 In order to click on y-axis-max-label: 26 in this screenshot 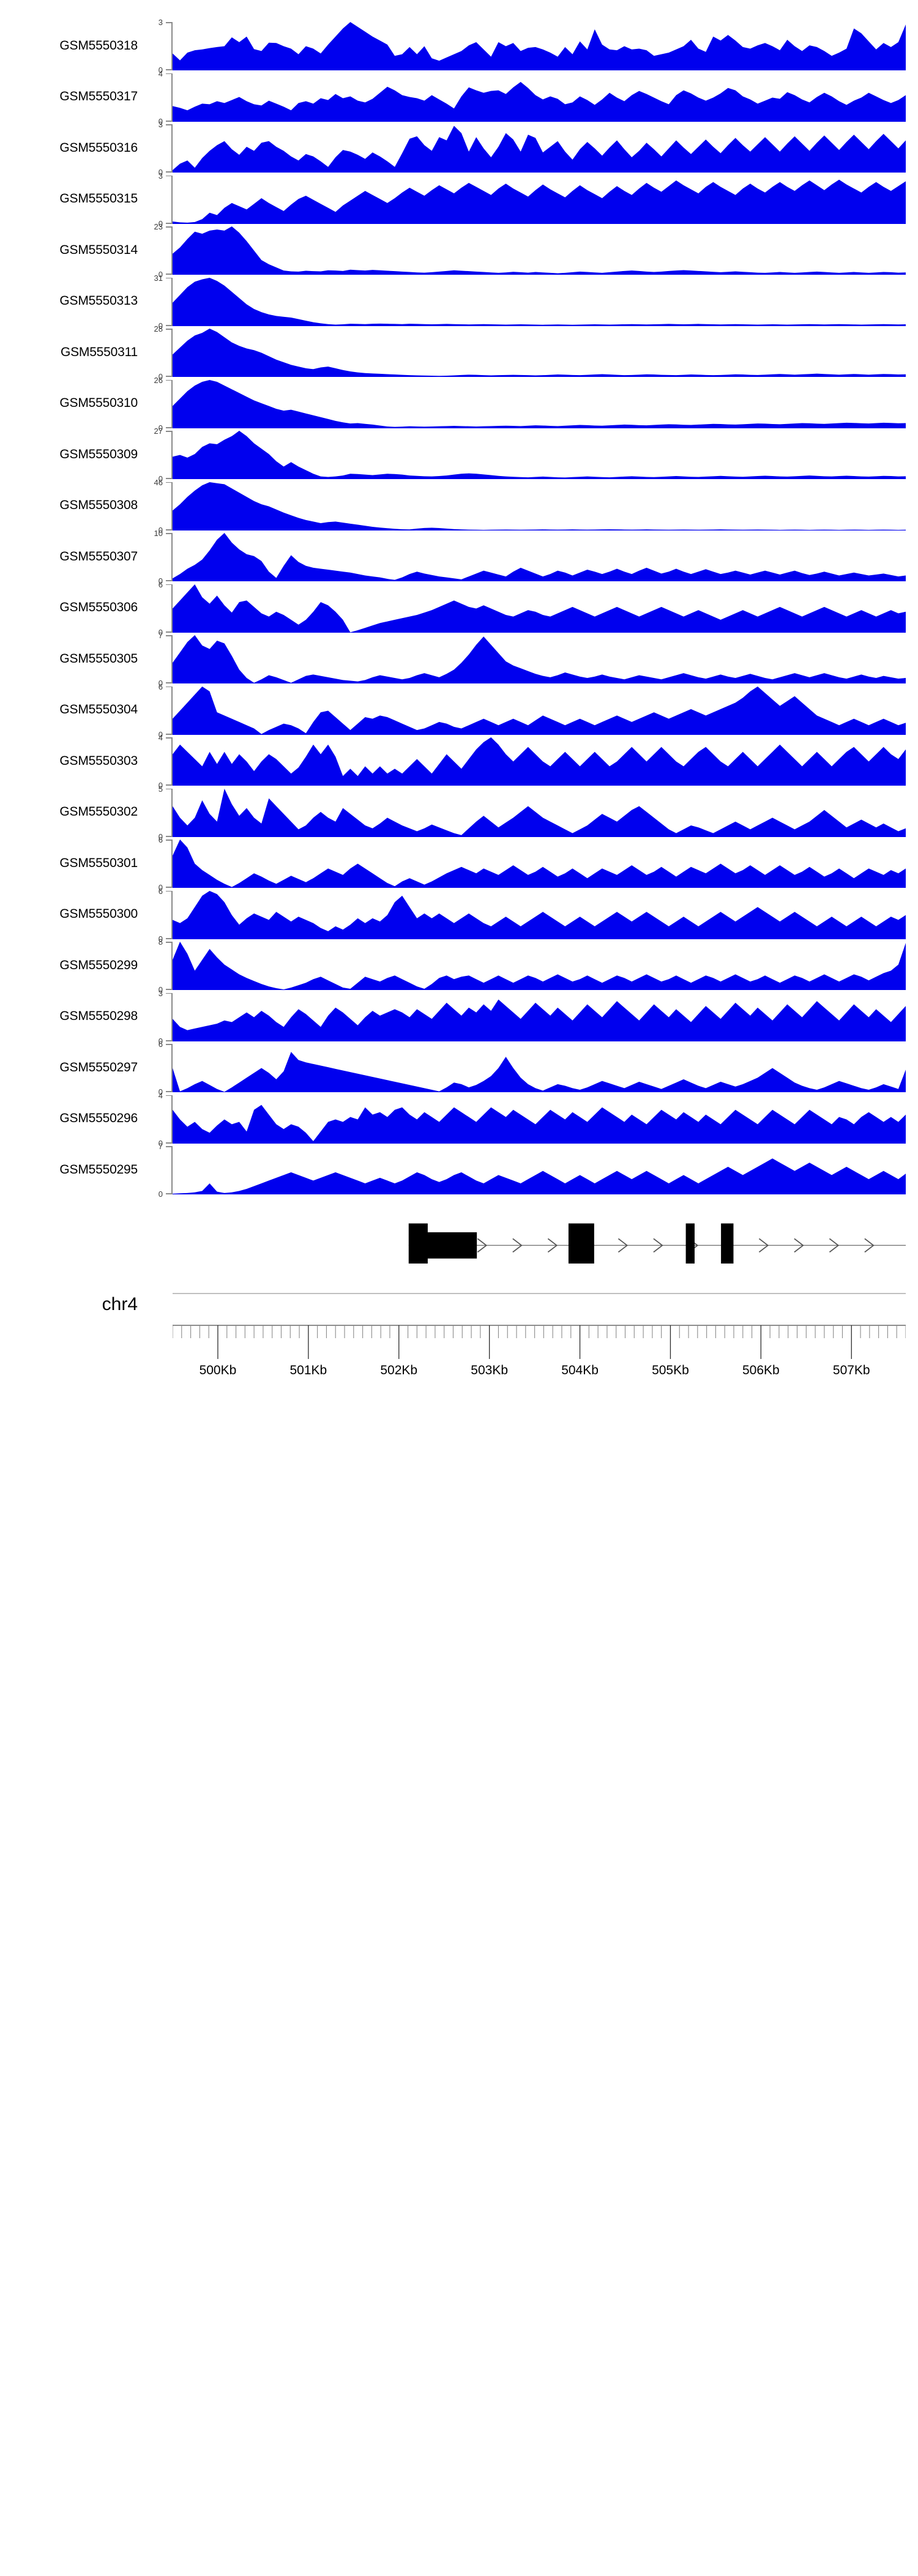, I will do `click(158, 380)`.